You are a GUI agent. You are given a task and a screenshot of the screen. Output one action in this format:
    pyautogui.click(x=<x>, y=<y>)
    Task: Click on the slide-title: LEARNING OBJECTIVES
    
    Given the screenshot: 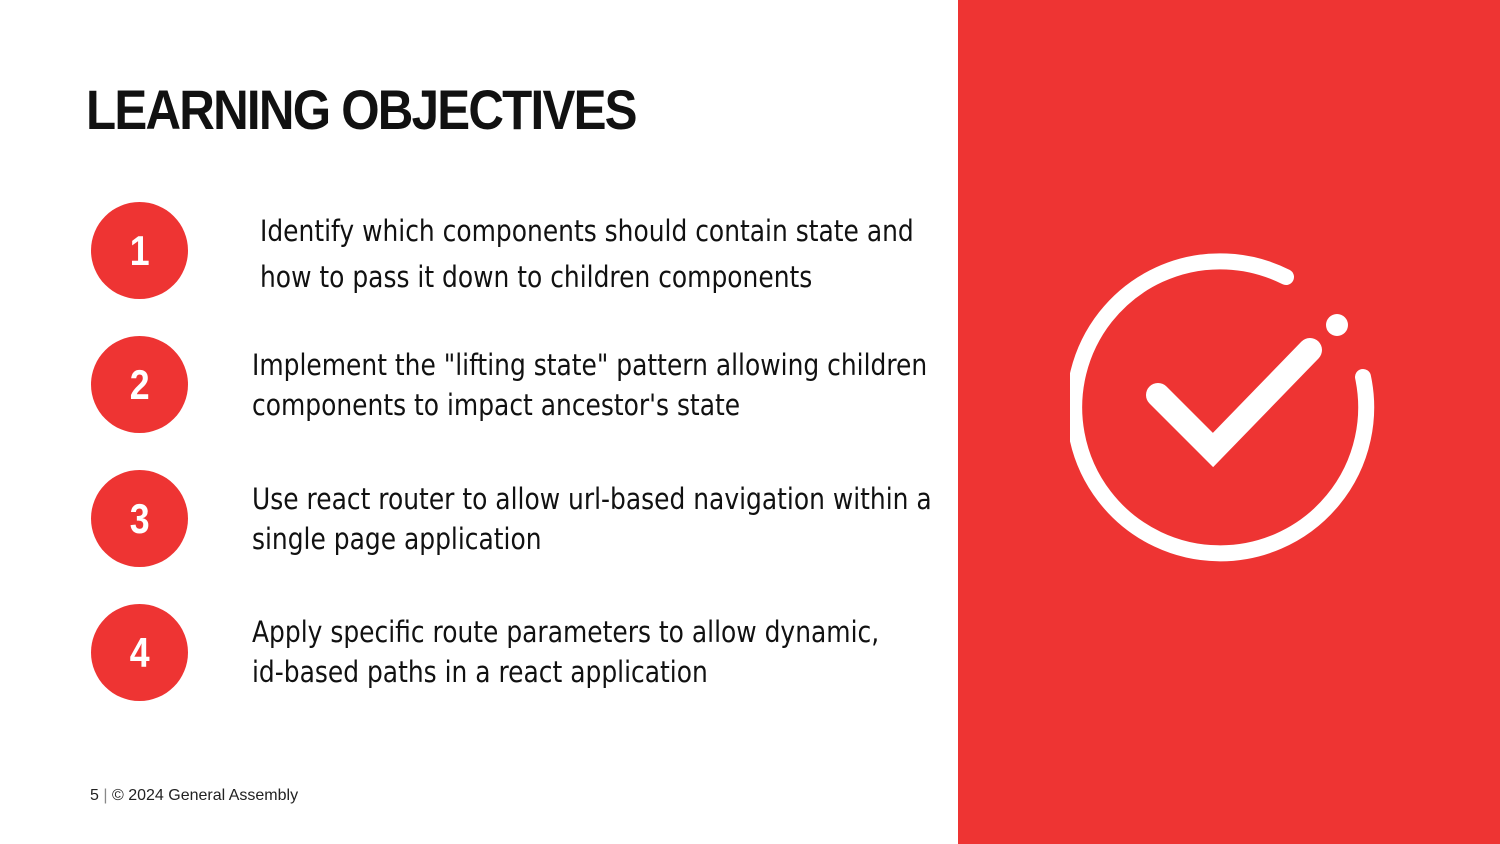 What is the action you would take?
    pyautogui.click(x=362, y=109)
    